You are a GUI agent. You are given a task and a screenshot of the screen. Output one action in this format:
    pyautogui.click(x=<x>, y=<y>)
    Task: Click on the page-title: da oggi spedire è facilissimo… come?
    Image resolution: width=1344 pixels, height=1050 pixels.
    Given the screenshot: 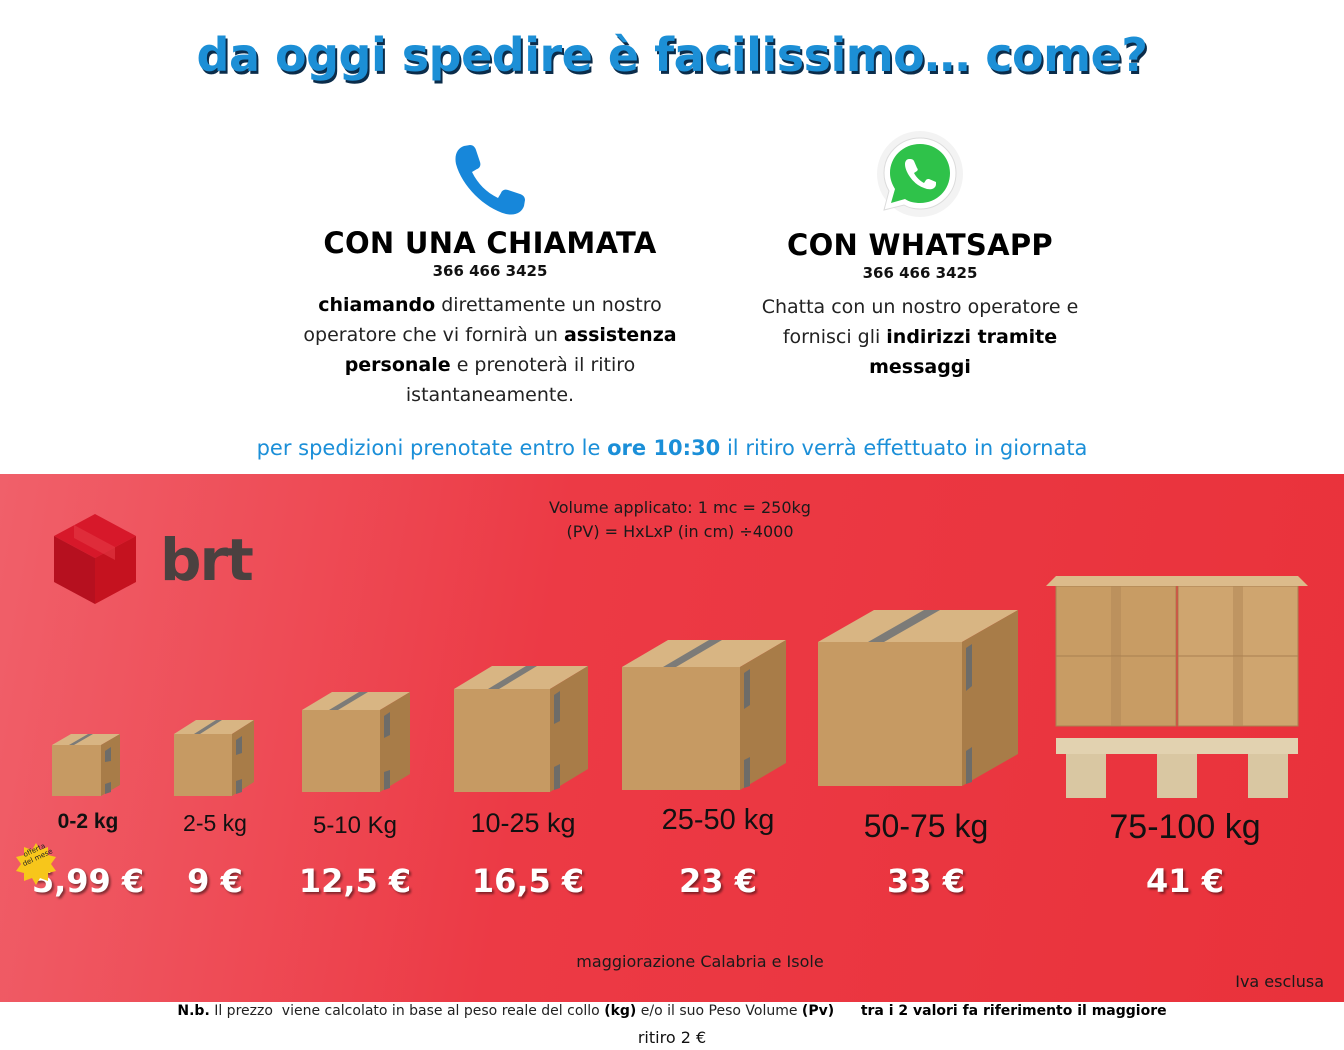 What is the action you would take?
    pyautogui.click(x=672, y=55)
    